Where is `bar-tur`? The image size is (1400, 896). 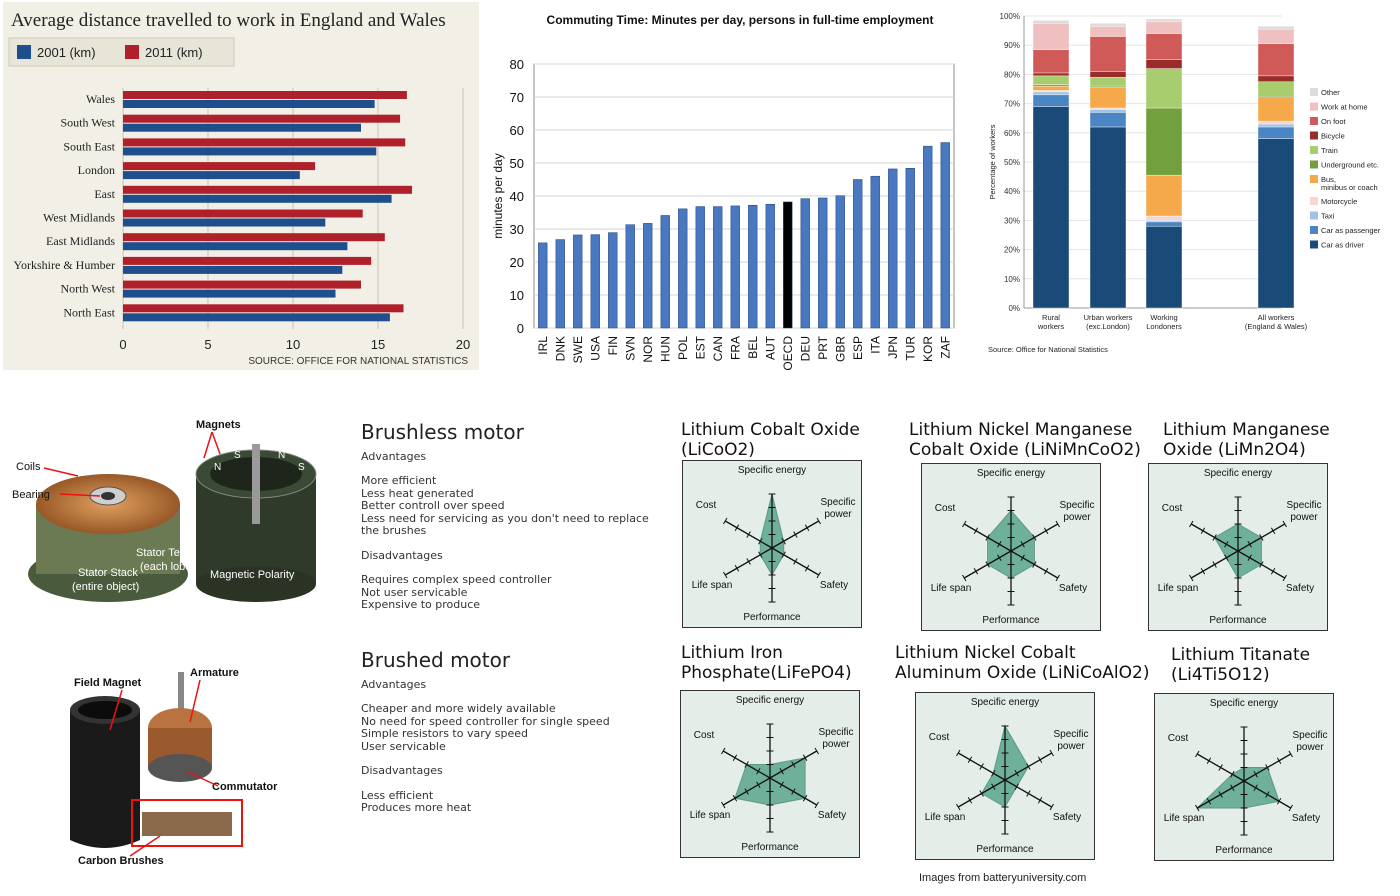
bar-tur is located at coordinates (910, 248).